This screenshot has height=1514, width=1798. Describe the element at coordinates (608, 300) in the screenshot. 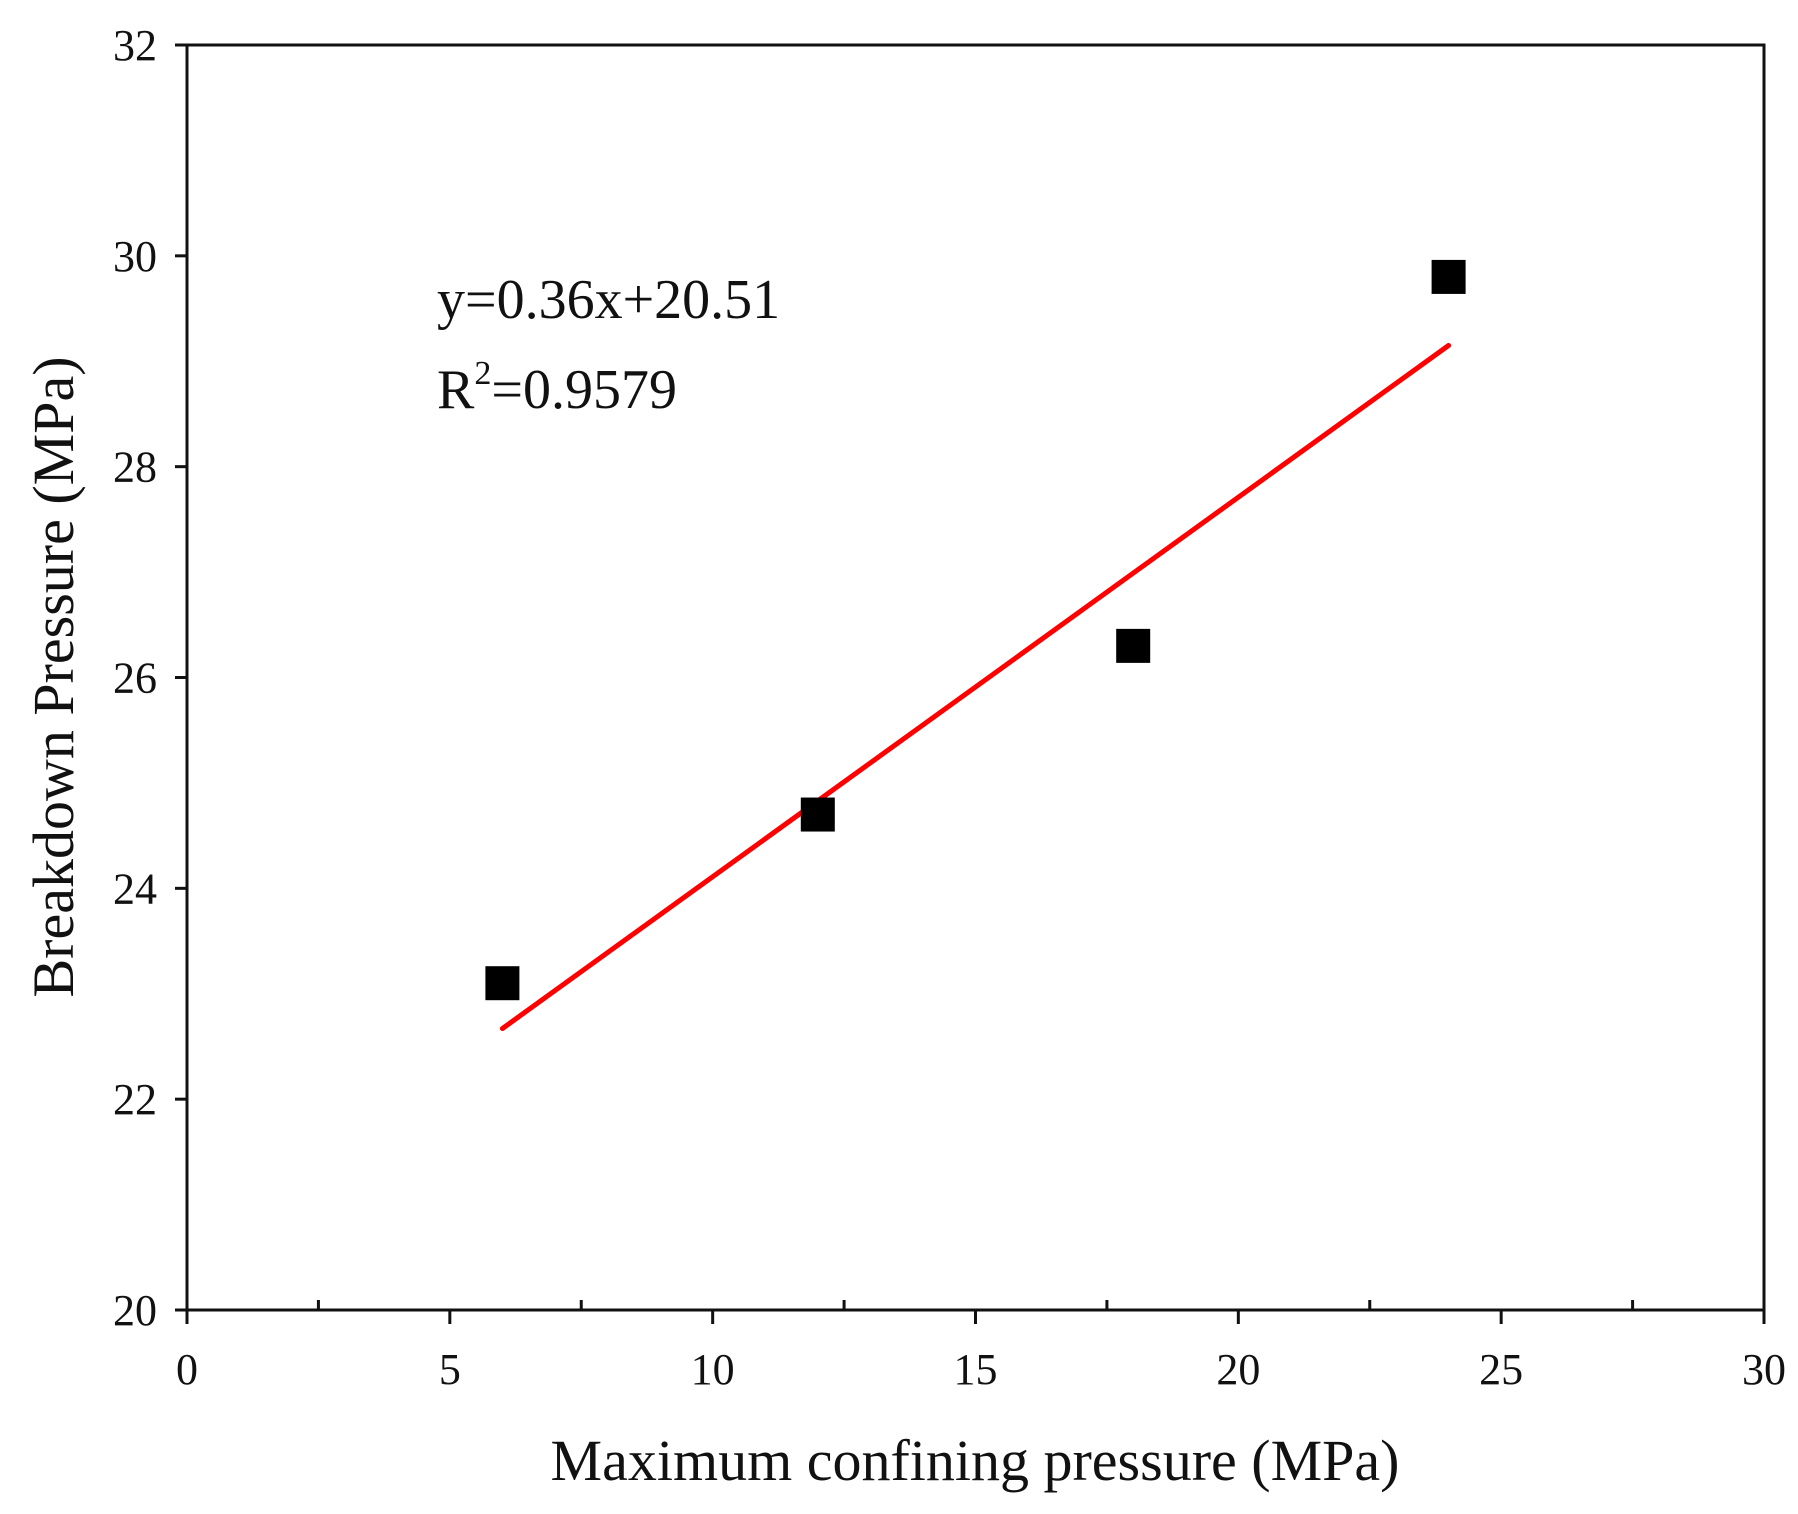

I see `fit-equation-annotation: y=0.36x+20.51` at that location.